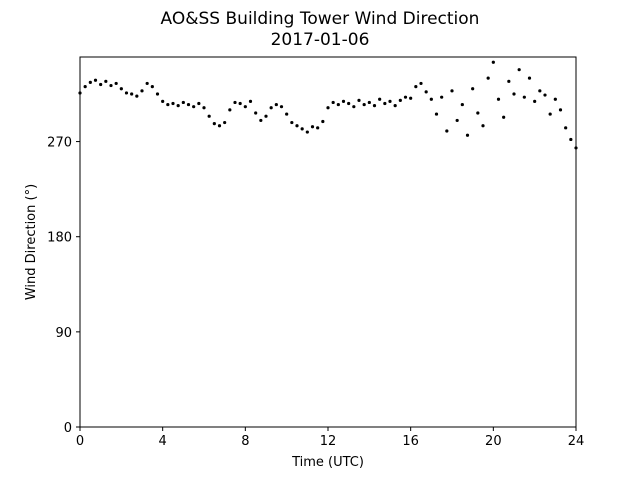 The width and height of the screenshot is (640, 484). Describe the element at coordinates (327, 462) in the screenshot. I see `x-axis-label: Time (UTC)` at that location.